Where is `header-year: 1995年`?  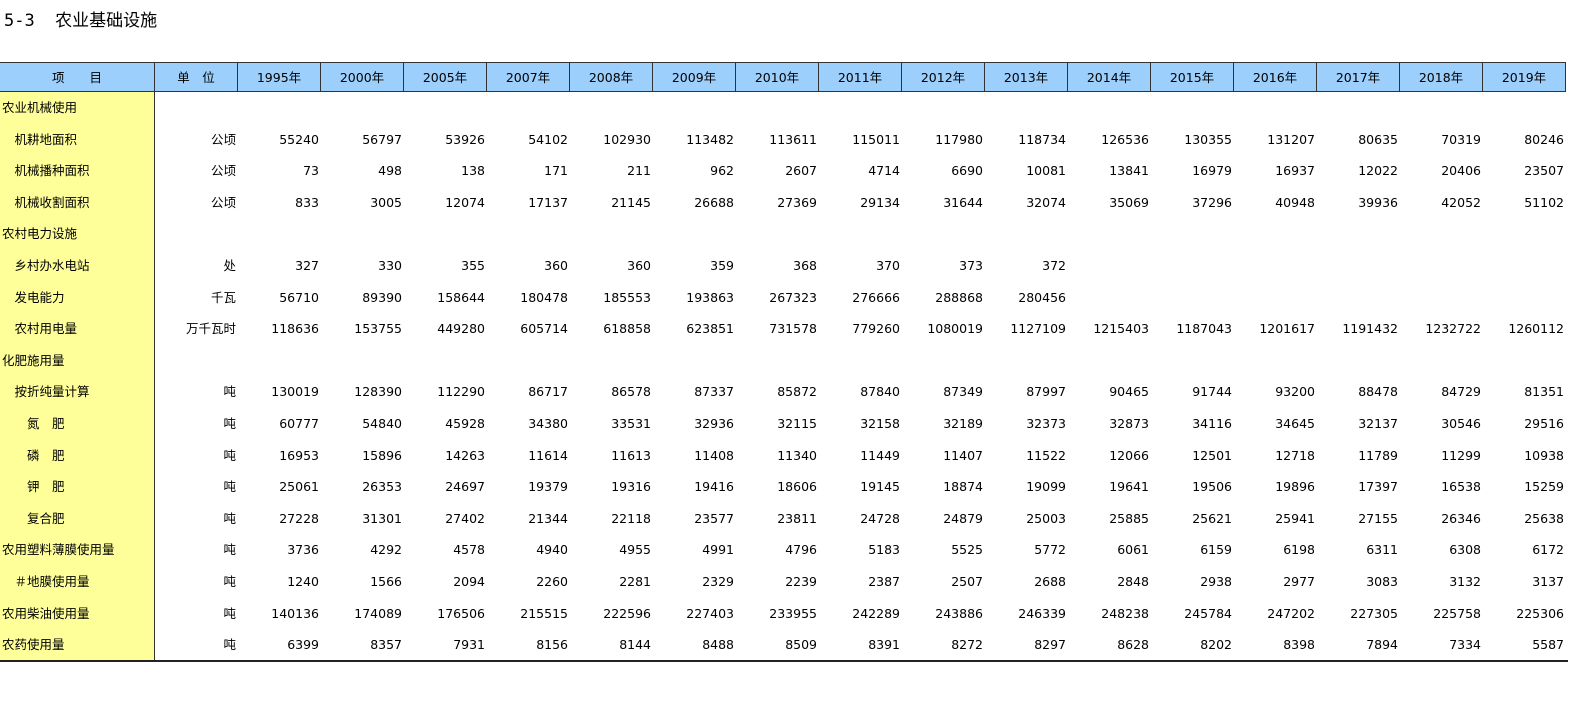 header-year: 1995年 is located at coordinates (279, 77).